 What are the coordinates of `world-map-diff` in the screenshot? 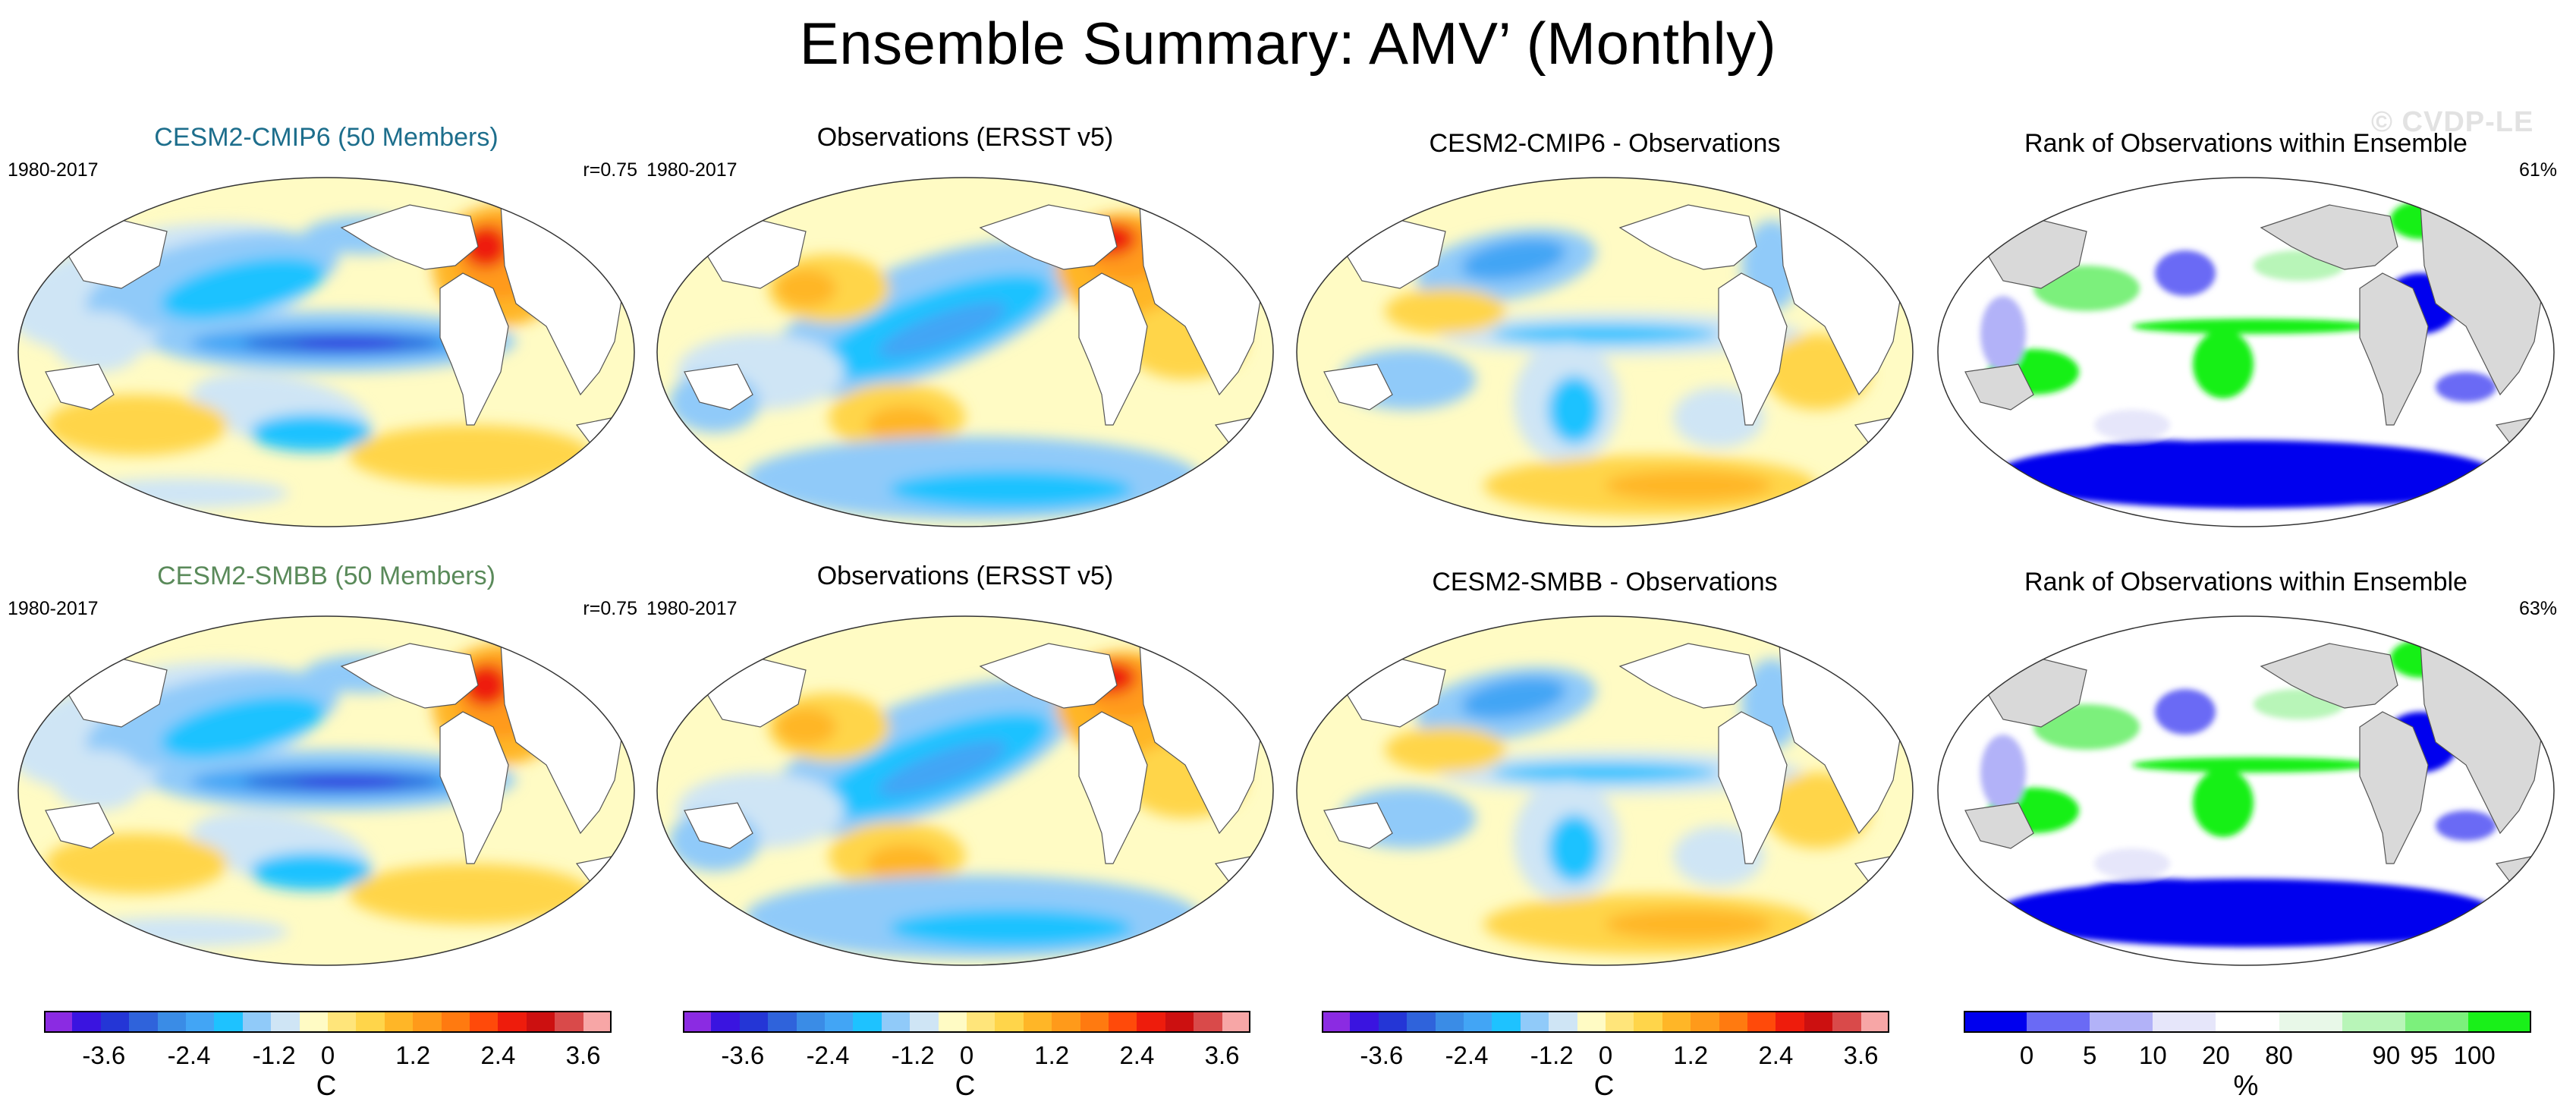 It's located at (1605, 790).